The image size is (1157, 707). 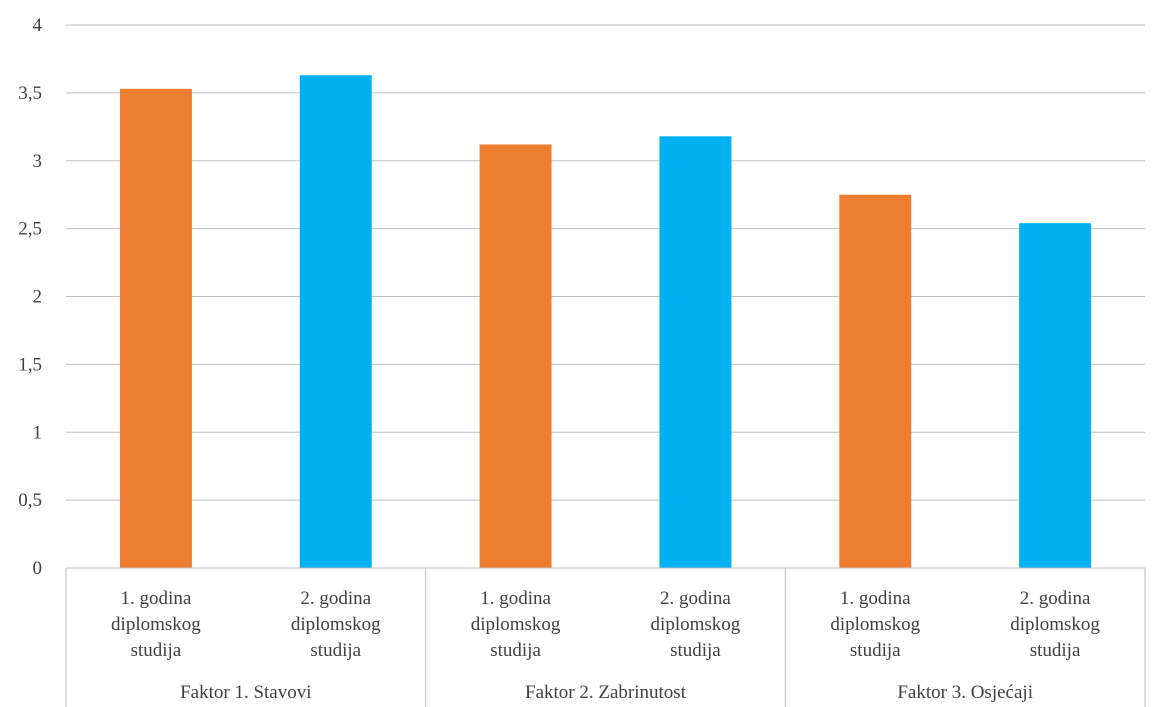 I want to click on y-tick-label: 3, so click(x=38, y=161).